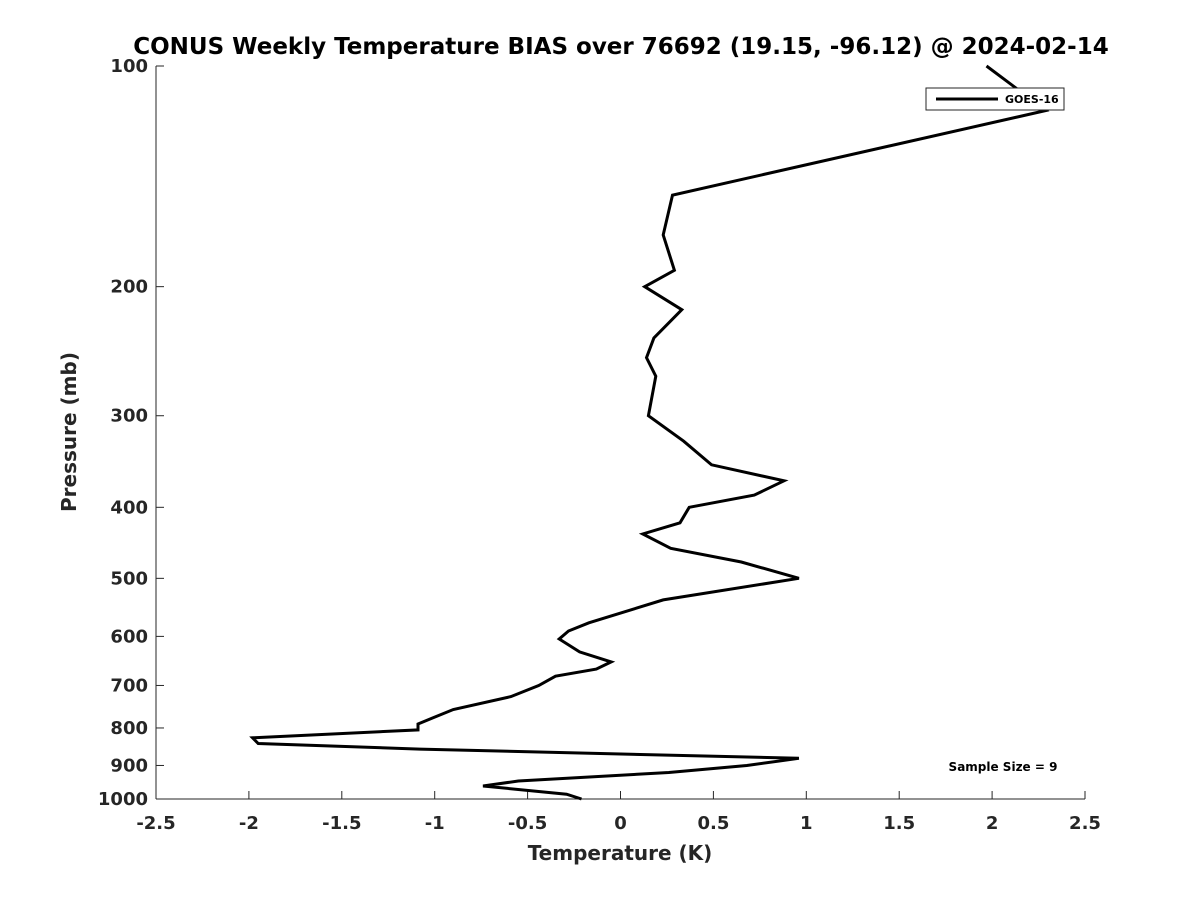 Image resolution: width=1200 pixels, height=900 pixels. I want to click on legend: GOES-16, so click(995, 99).